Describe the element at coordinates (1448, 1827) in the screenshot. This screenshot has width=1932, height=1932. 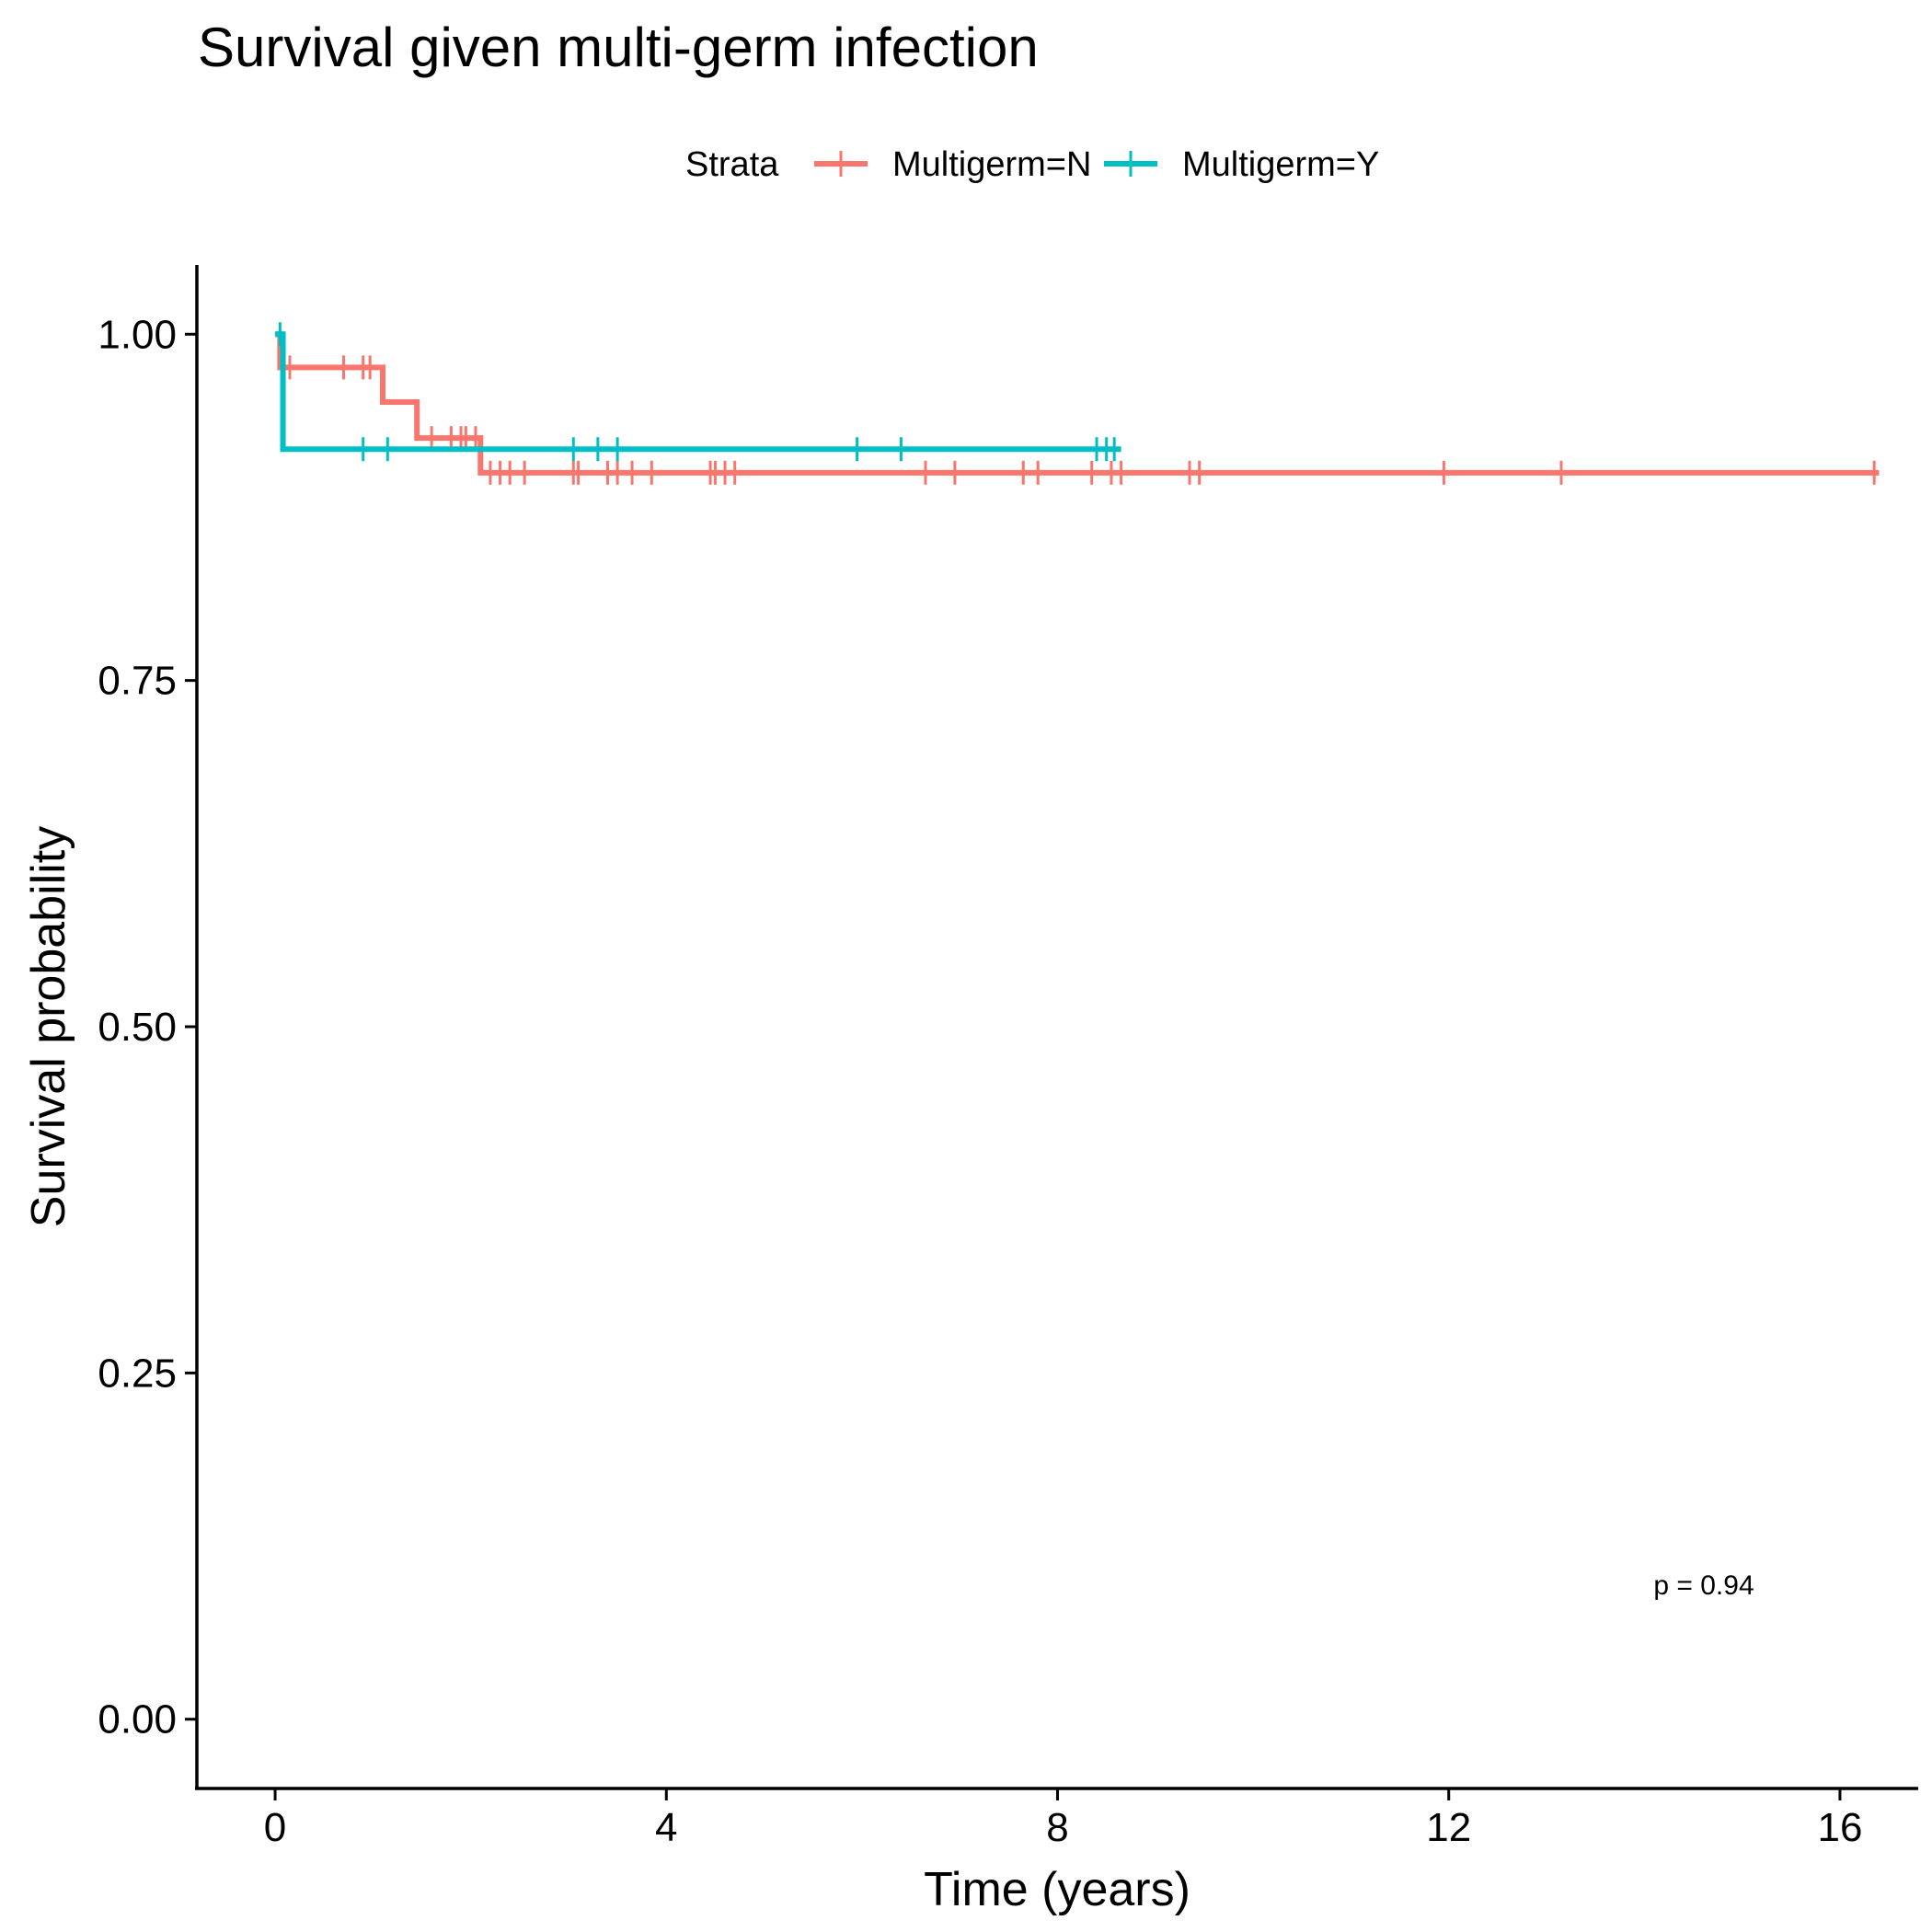
I see `x-tick-label: 12` at that location.